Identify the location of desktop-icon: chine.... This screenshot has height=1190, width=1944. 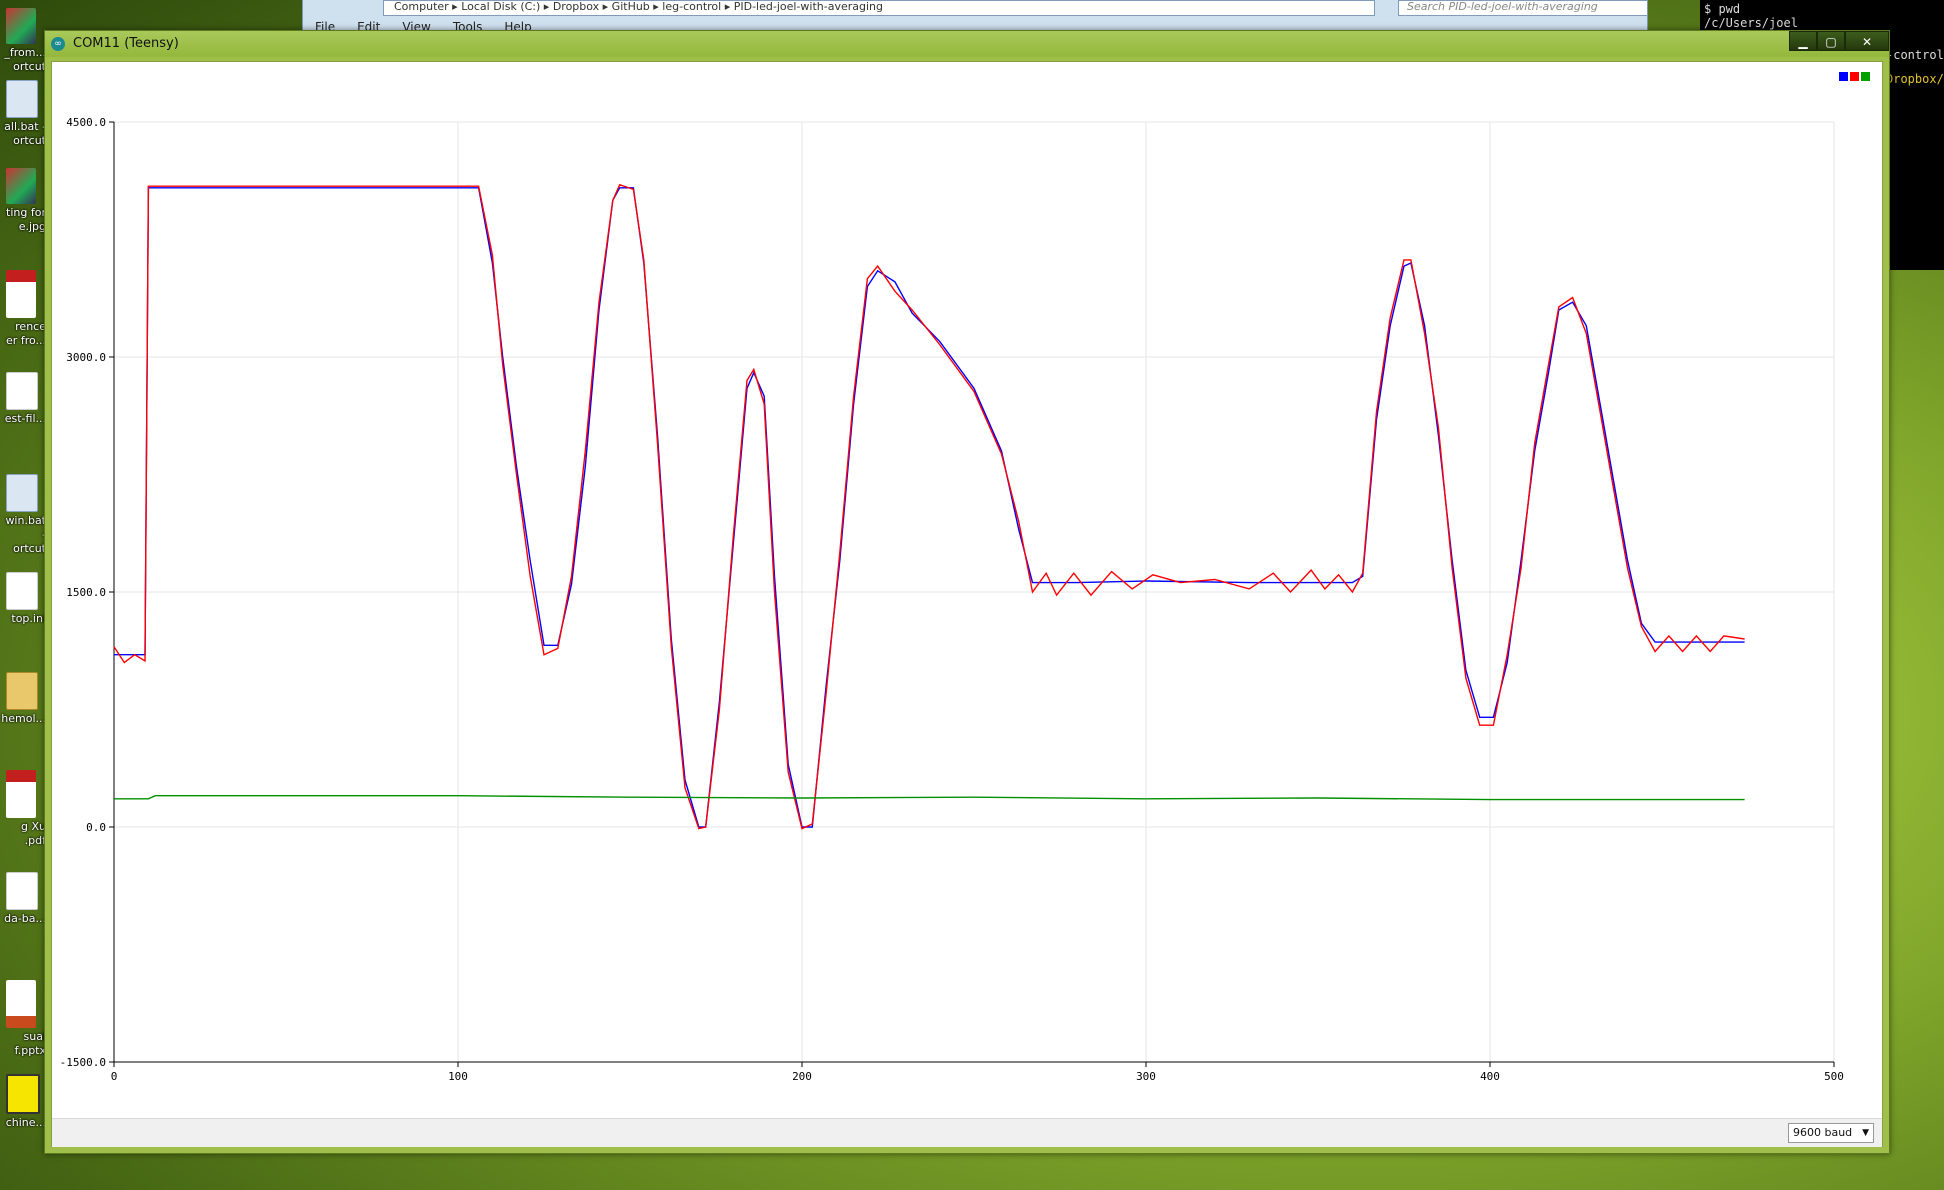
(23, 1102).